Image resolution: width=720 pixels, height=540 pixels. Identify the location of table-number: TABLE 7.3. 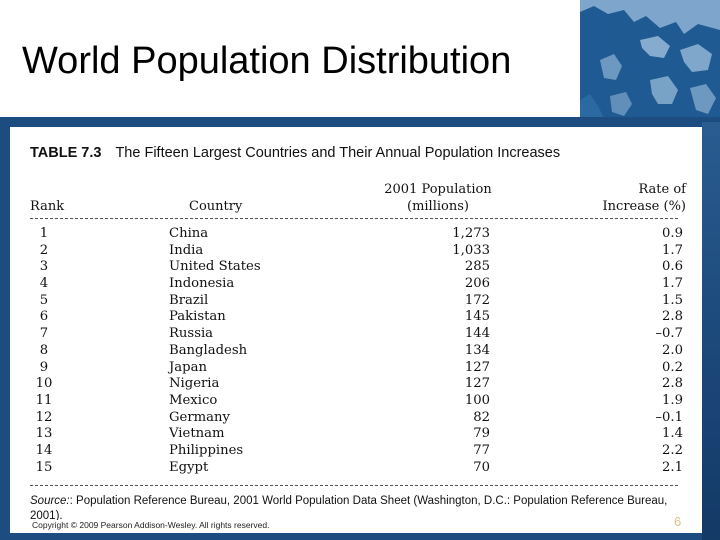
(66, 153).